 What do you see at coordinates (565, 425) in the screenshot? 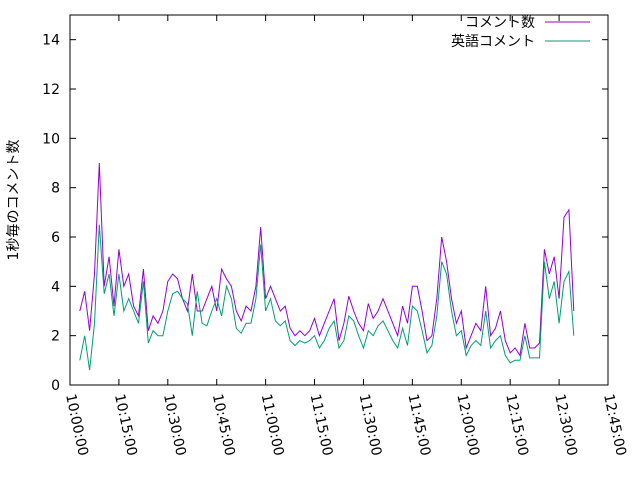
I see `x-tick-label: 12:30:00` at bounding box center [565, 425].